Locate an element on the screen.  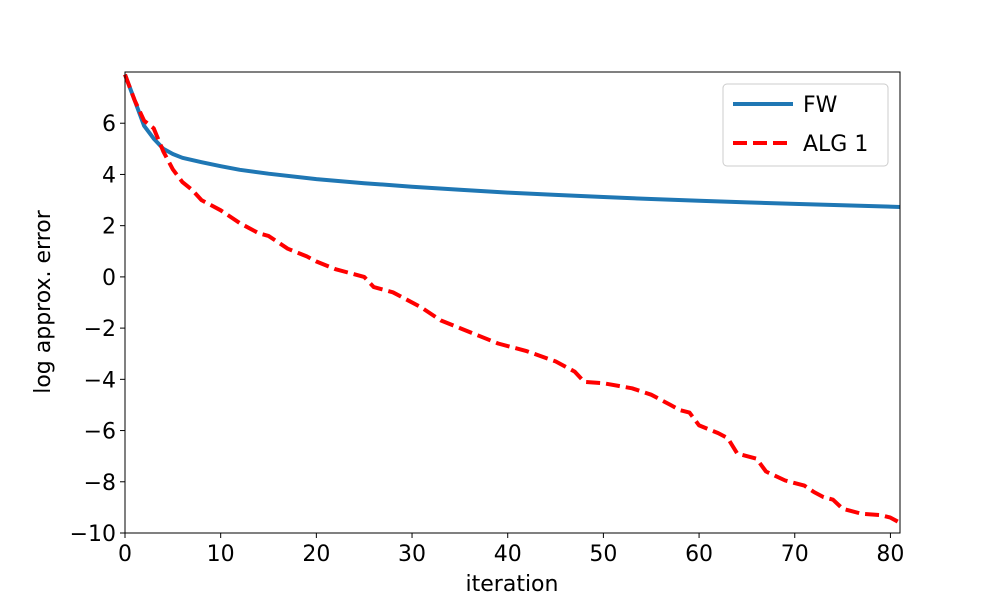
x-axis-ticks: 0 10 20 30 40 50 60 70 80 is located at coordinates (511, 550).